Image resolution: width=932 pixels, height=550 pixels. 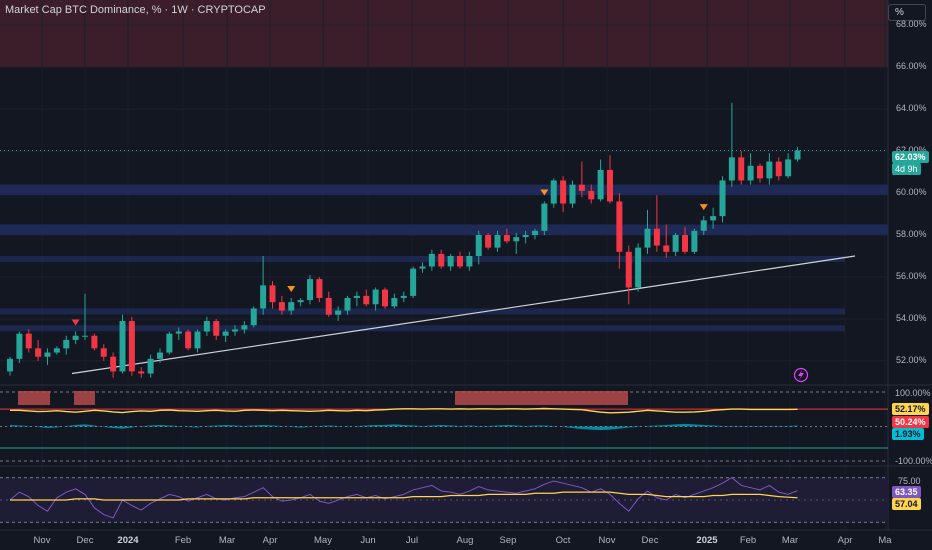 I want to click on price-axis-label: 64.00%, so click(x=911, y=108).